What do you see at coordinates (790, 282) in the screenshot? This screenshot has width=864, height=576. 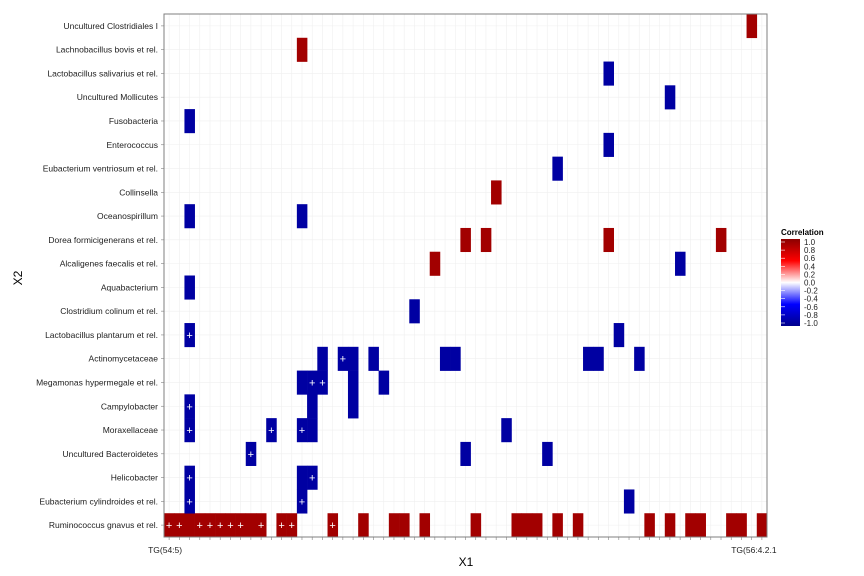 I see `legend-colorbar` at bounding box center [790, 282].